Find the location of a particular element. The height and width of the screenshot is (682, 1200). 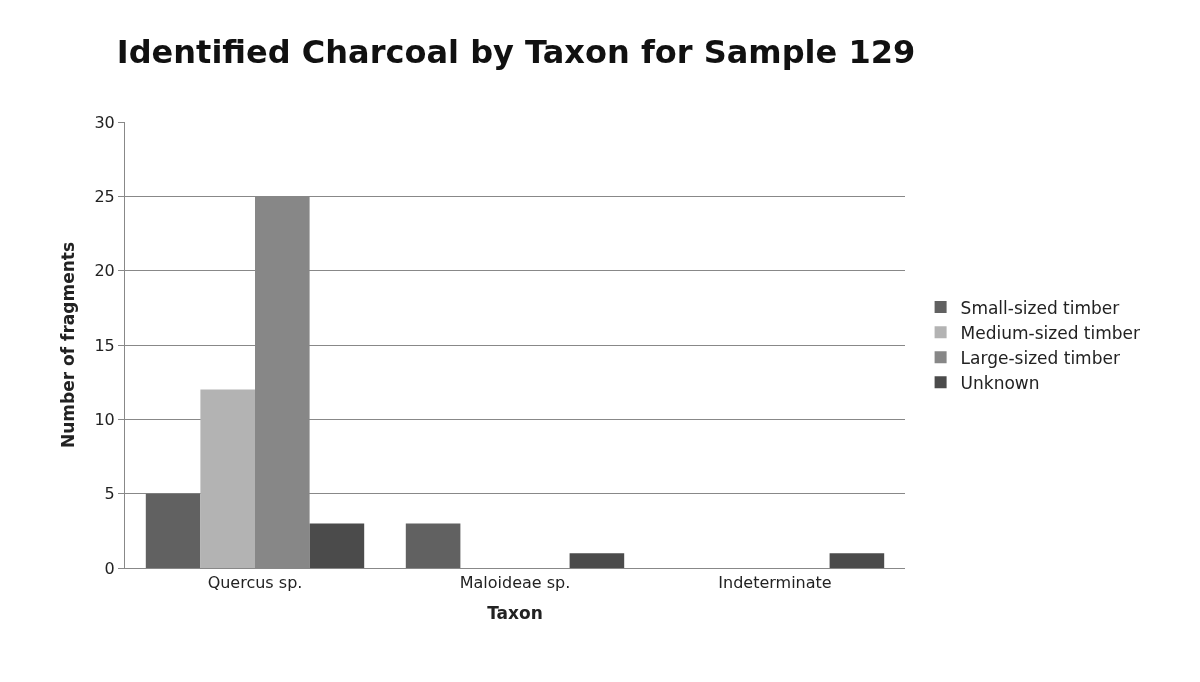

legend-label: Large-sized timber is located at coordinates (1040, 357).